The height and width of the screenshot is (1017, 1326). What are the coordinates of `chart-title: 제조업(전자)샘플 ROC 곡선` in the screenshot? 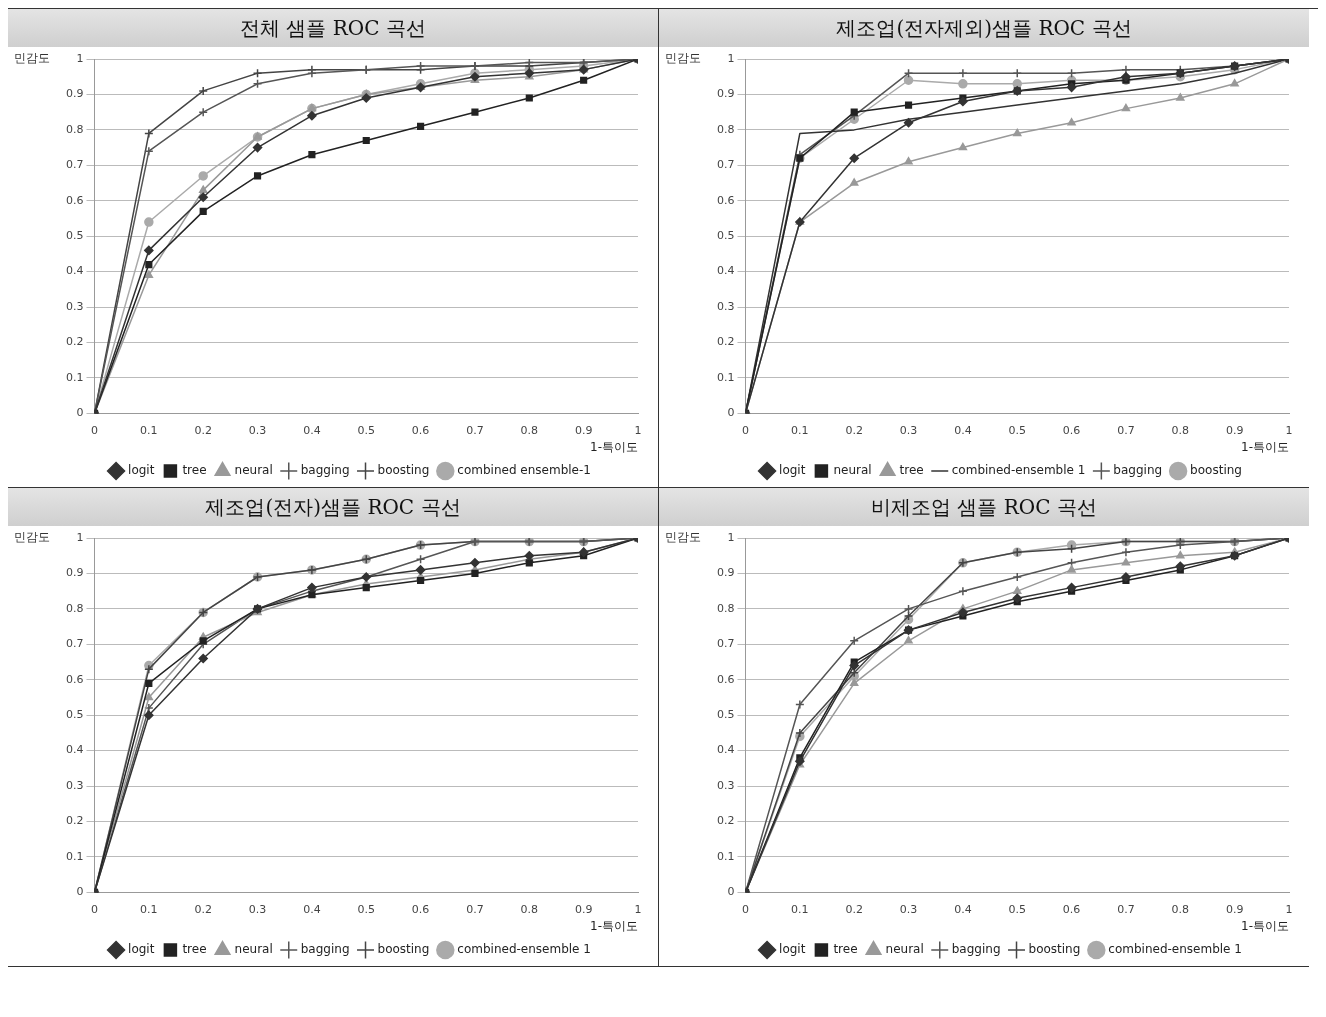 It's located at (333, 507).